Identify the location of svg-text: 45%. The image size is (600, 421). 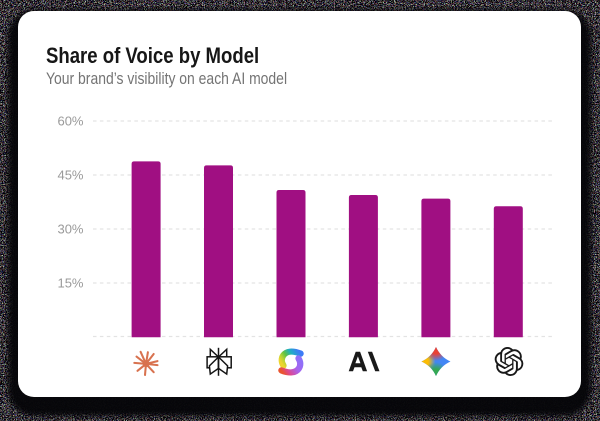
(70, 175).